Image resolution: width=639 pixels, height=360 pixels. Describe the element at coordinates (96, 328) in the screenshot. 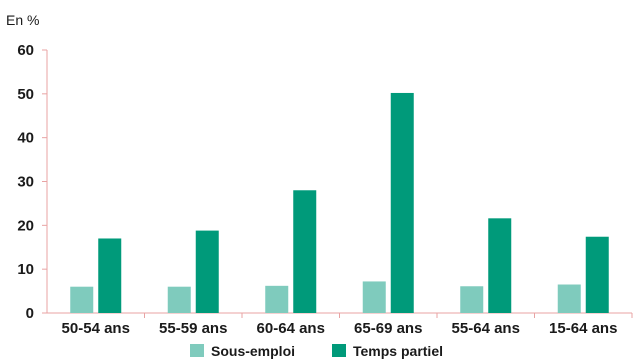

I see `x-category-label: 50-54 ans` at that location.